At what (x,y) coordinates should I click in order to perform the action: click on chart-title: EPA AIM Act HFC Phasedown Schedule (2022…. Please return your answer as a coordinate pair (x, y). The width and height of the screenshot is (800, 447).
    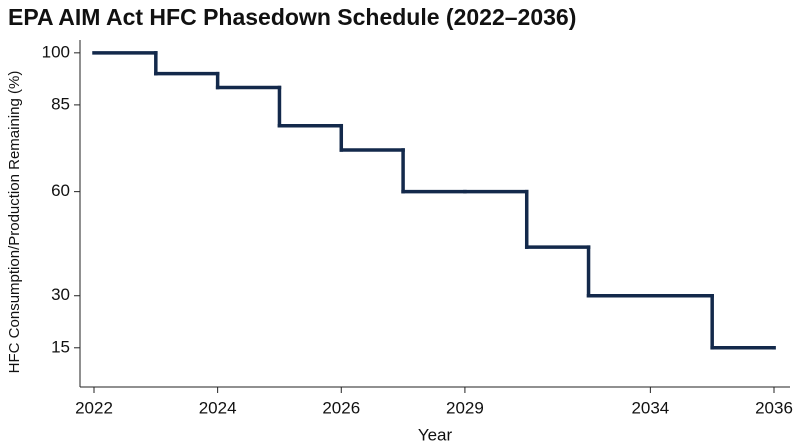
    Looking at the image, I should click on (292, 17).